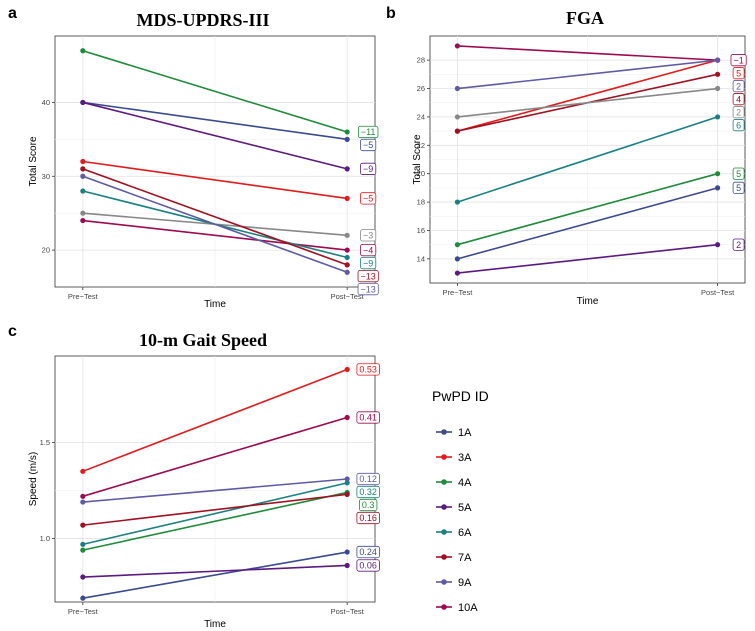  Describe the element at coordinates (421, 258) in the screenshot. I see `y-tick-label: 14` at that location.